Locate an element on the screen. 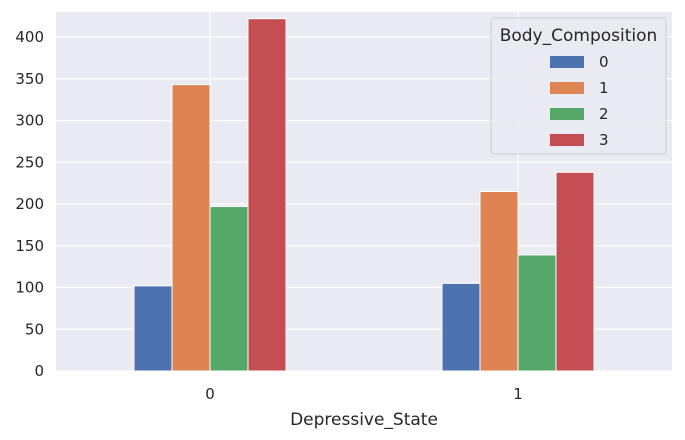 This screenshot has height=440, width=685. y-tick-label: 0 is located at coordinates (39, 371).